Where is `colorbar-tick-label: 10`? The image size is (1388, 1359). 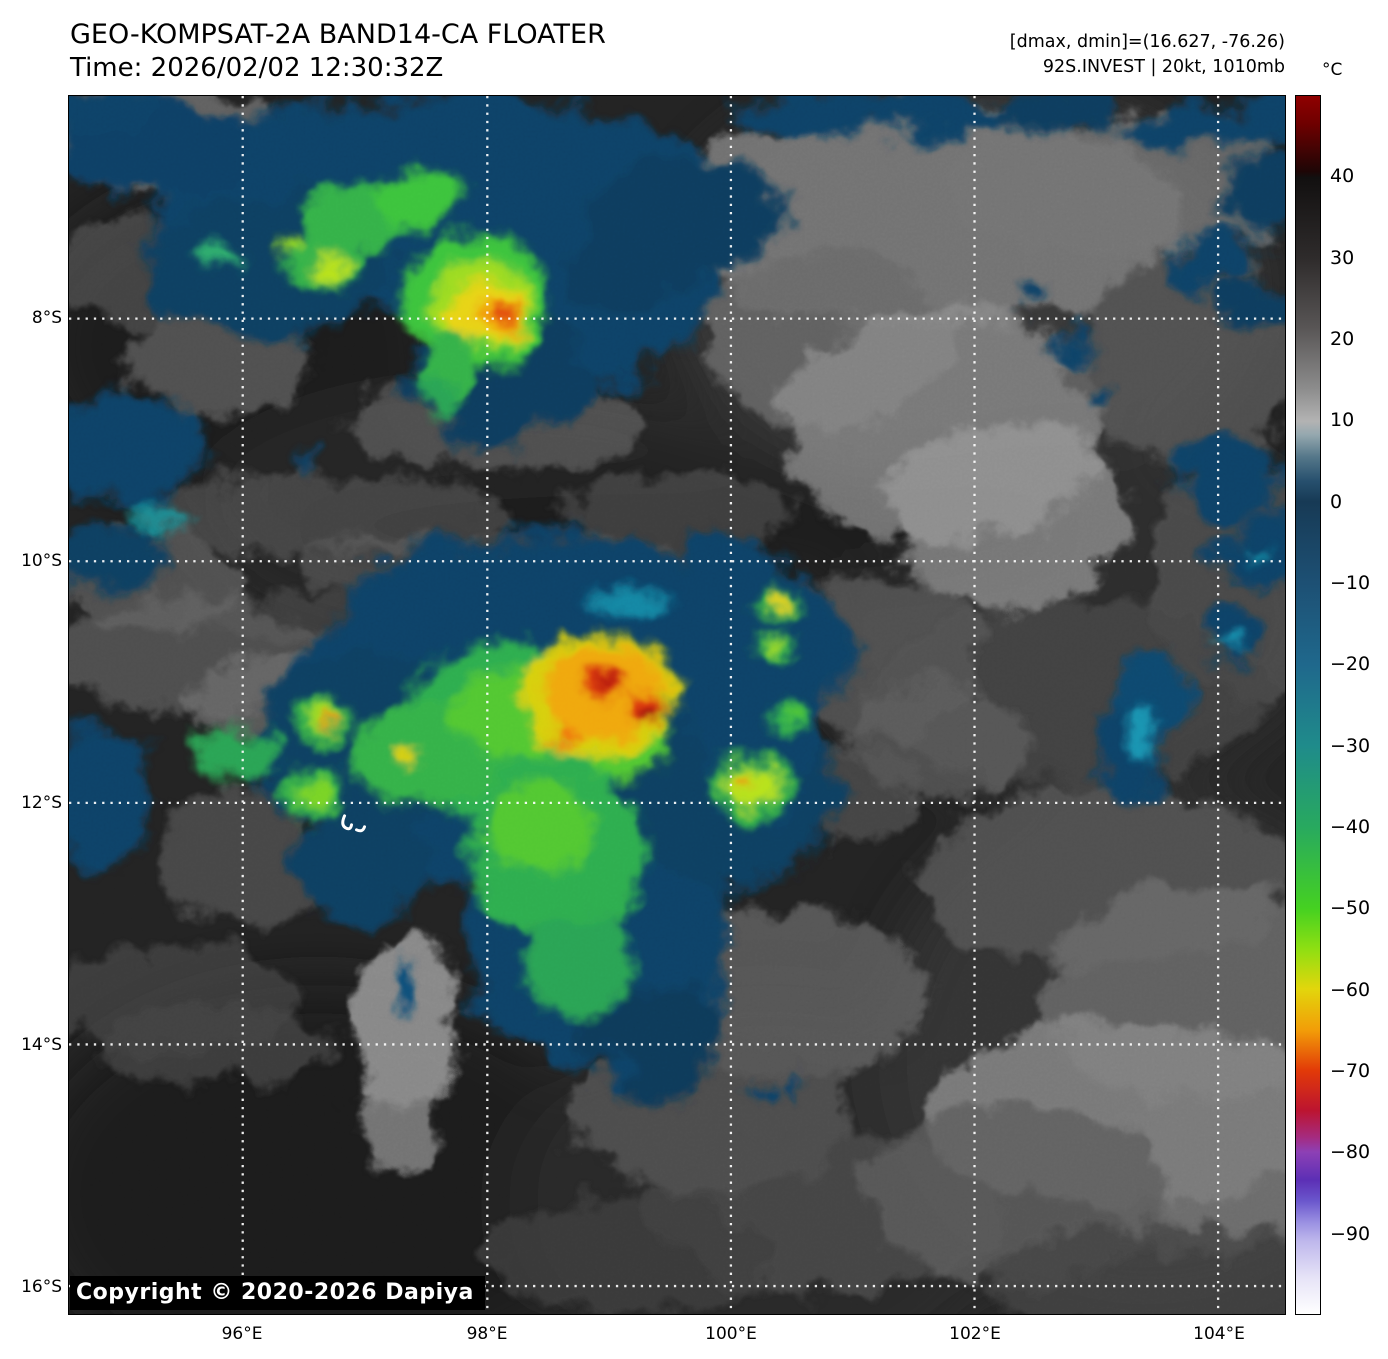 colorbar-tick-label: 10 is located at coordinates (1342, 420).